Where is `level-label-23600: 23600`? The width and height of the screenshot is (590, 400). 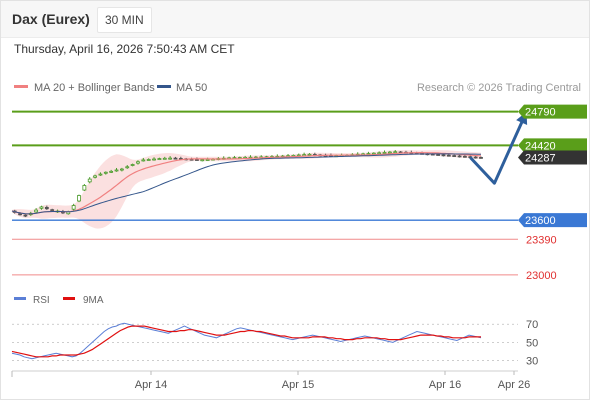 level-label-23600: 23600 is located at coordinates (540, 221).